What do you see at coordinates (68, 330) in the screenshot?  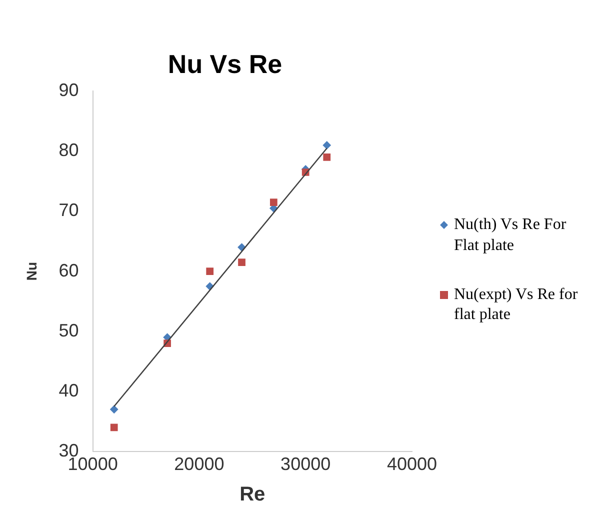 I see `y-tick-label: 50` at bounding box center [68, 330].